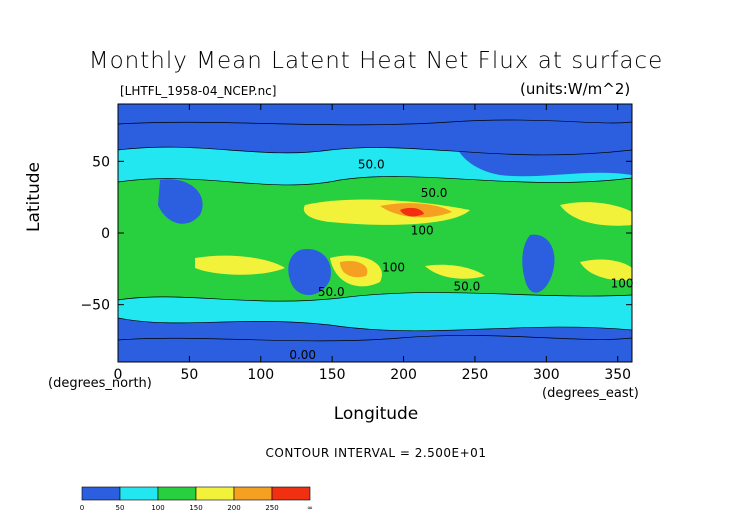  What do you see at coordinates (546, 375) in the screenshot?
I see `x-tick-label: 300` at bounding box center [546, 375].